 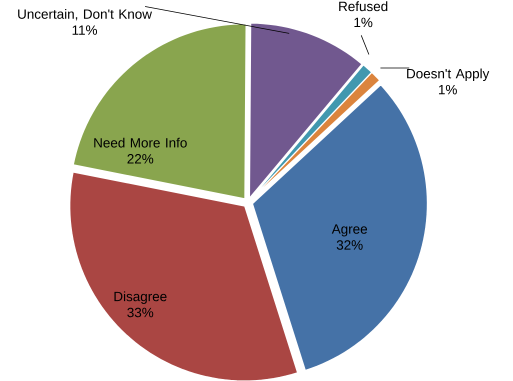 What do you see at coordinates (140, 159) in the screenshot?
I see `data-label: 22%` at bounding box center [140, 159].